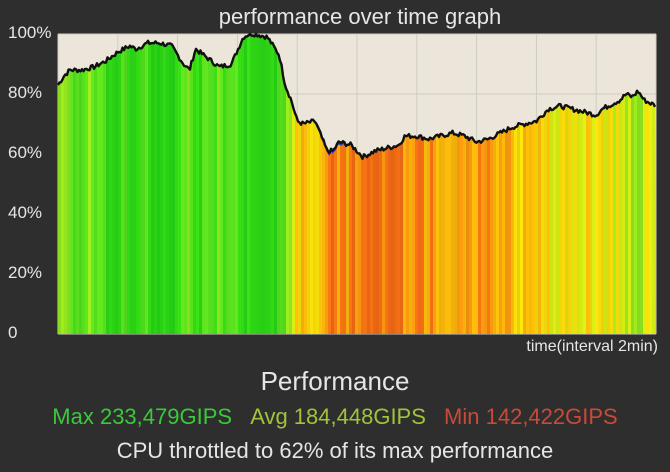  Describe the element at coordinates (25, 212) in the screenshot. I see `y-tick-label: 40%` at that location.